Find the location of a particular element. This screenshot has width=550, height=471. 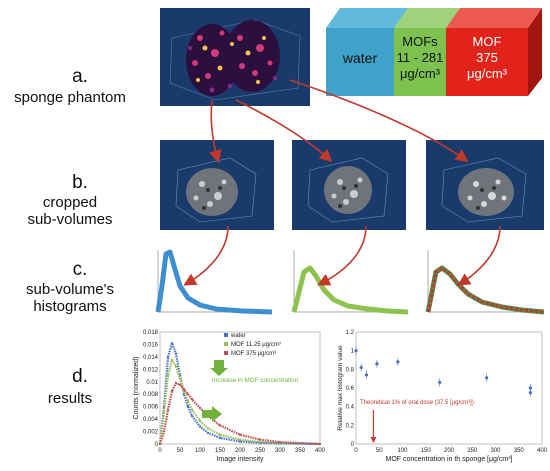

x-tick-label: 400 is located at coordinates (320, 451).